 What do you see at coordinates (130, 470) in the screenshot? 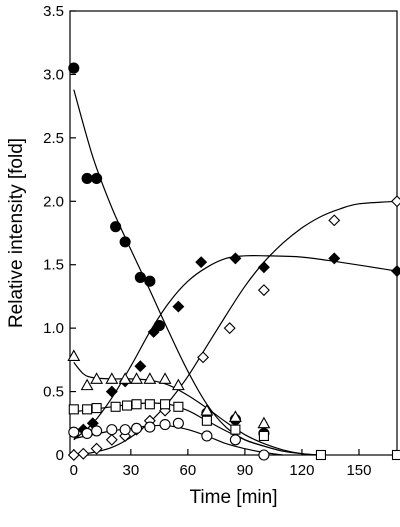
I see `x-tick-label: 30` at bounding box center [130, 470].